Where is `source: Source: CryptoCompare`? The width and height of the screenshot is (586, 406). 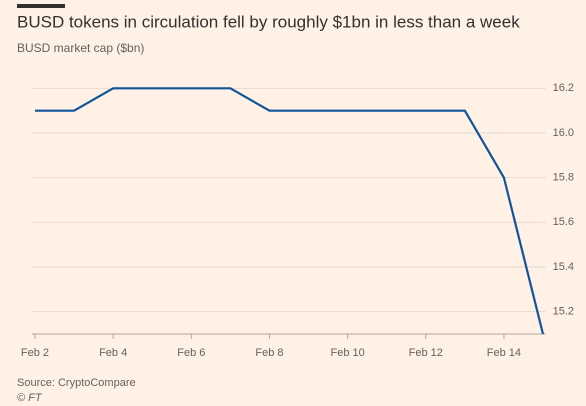
source: Source: CryptoCompare is located at coordinates (76, 383).